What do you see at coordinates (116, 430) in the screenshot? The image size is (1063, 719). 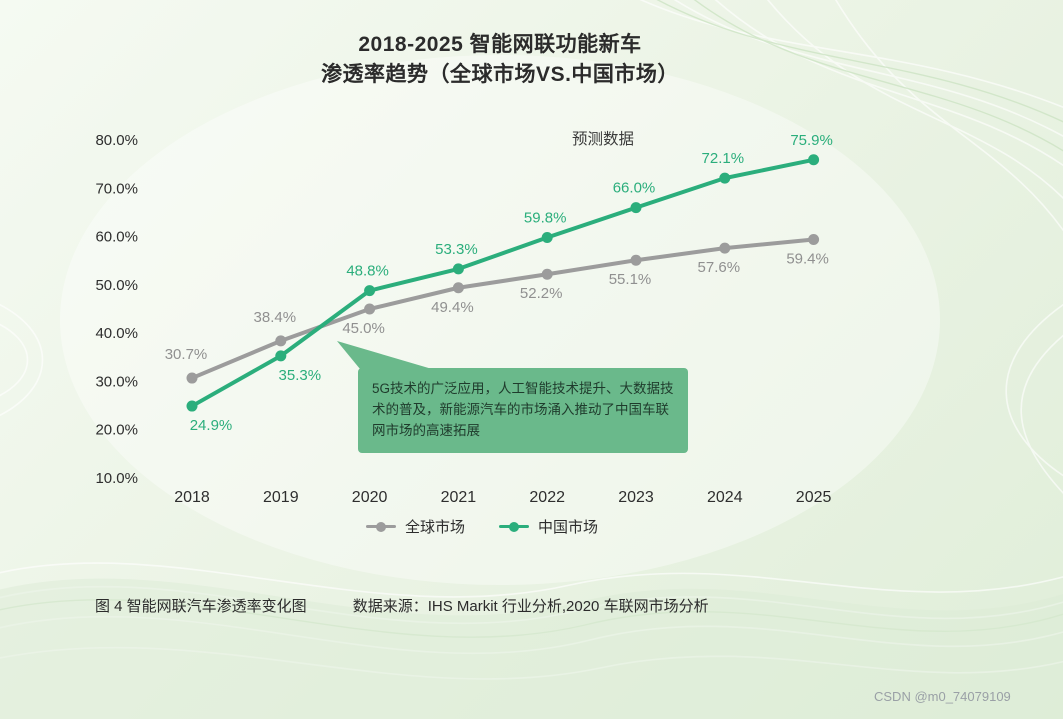 I see `y-tick-label: 20.0%` at bounding box center [116, 430].